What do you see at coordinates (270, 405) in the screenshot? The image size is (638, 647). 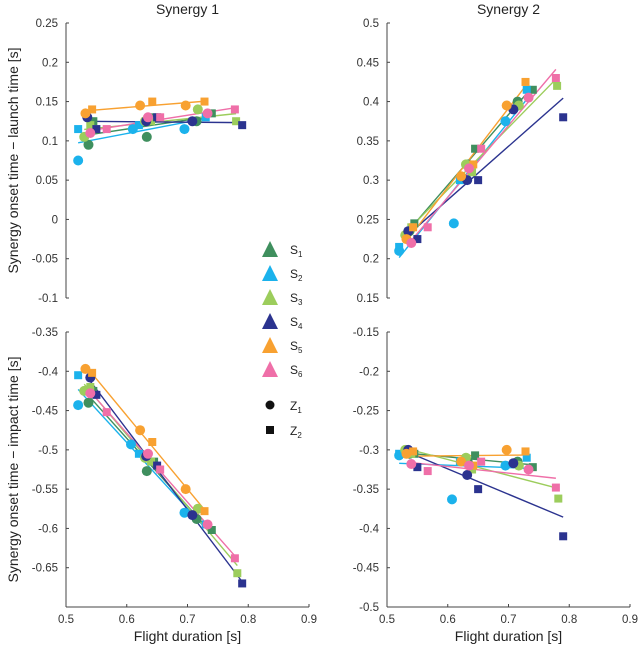 I see `legend-circle-icon` at bounding box center [270, 405].